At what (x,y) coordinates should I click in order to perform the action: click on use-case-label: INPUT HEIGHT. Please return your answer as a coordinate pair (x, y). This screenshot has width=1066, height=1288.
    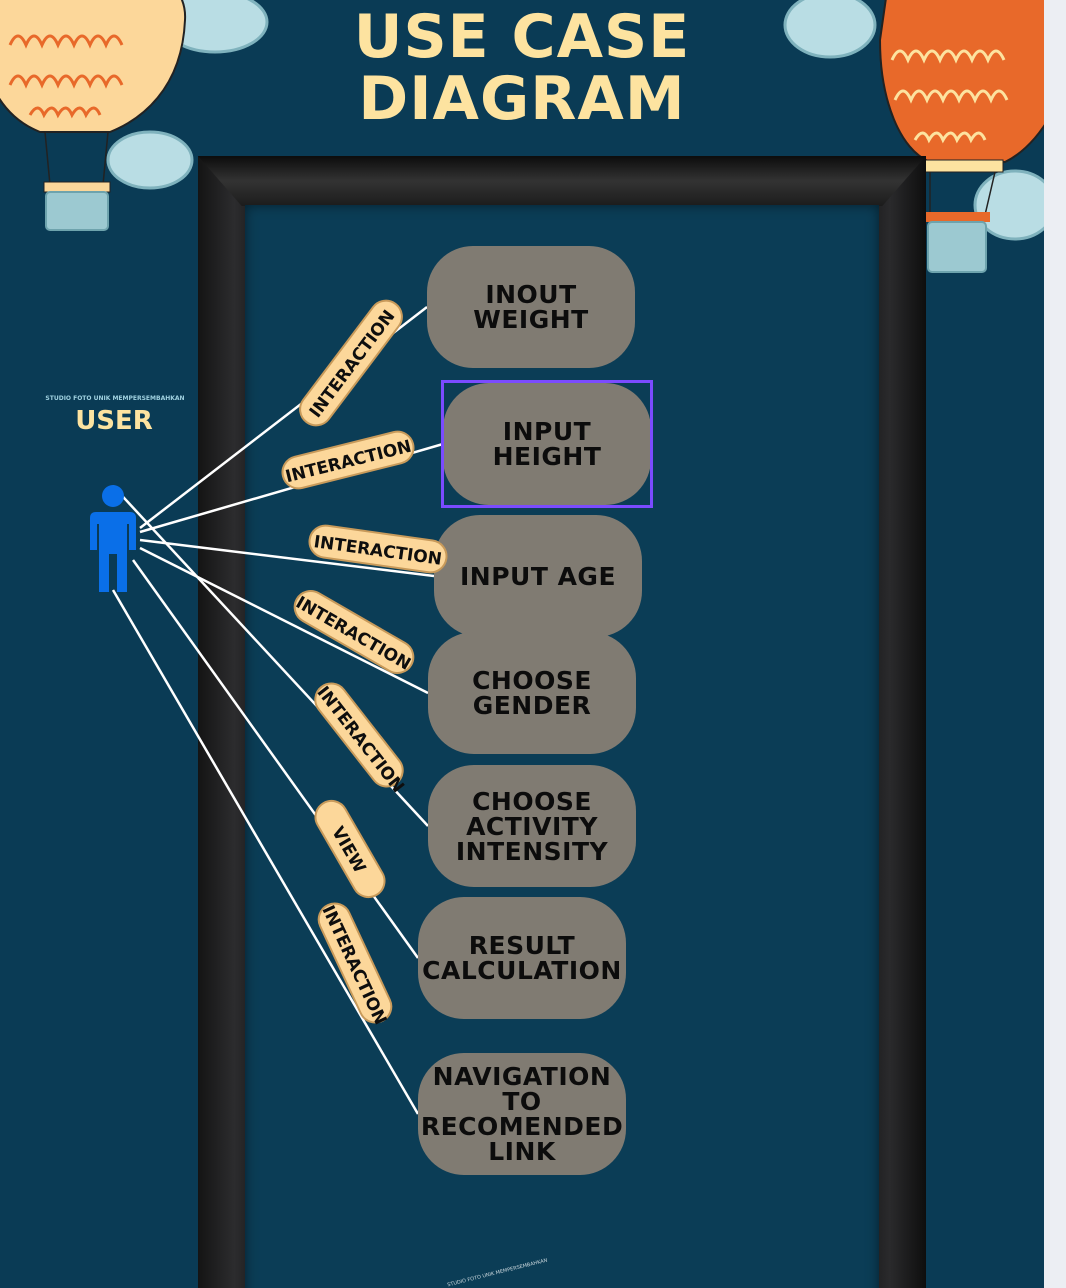
    Looking at the image, I should click on (547, 444).